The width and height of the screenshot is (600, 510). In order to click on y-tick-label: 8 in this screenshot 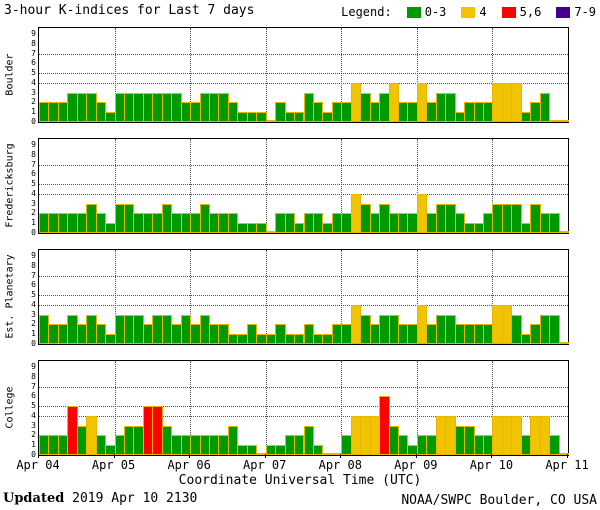, I will do `click(33, 43)`.